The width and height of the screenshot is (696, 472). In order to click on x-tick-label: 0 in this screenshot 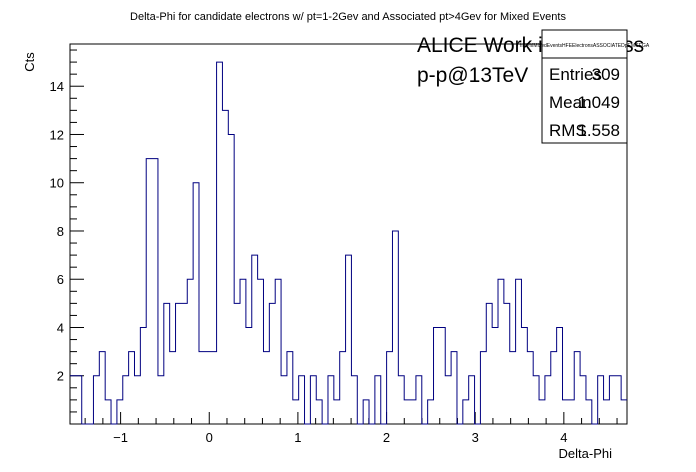, I will do `click(209, 437)`.